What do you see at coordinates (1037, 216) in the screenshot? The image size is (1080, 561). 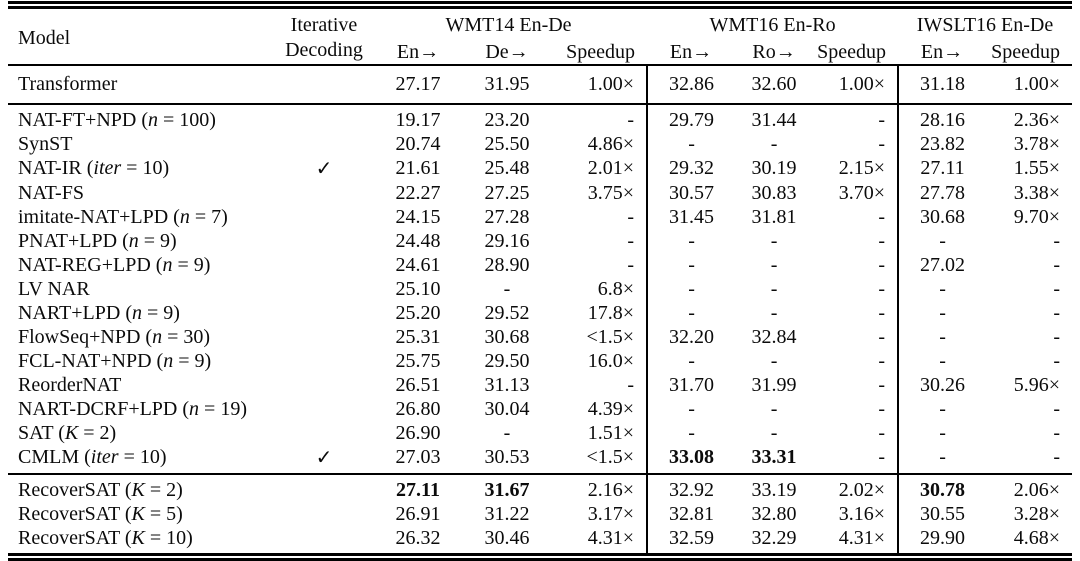 I see `speedup-cell: 9.70×` at bounding box center [1037, 216].